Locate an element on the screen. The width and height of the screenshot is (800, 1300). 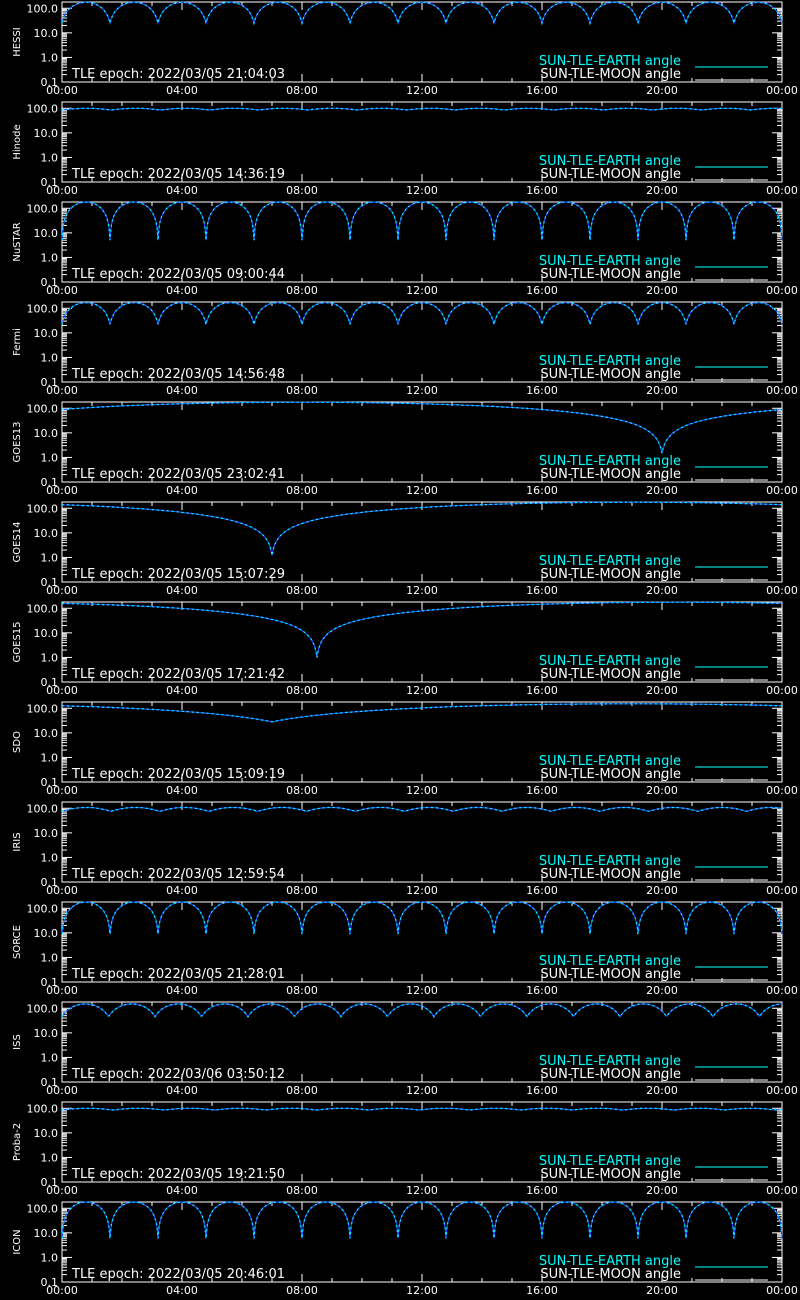
y-axis-label: ICON is located at coordinates (17, 1241).